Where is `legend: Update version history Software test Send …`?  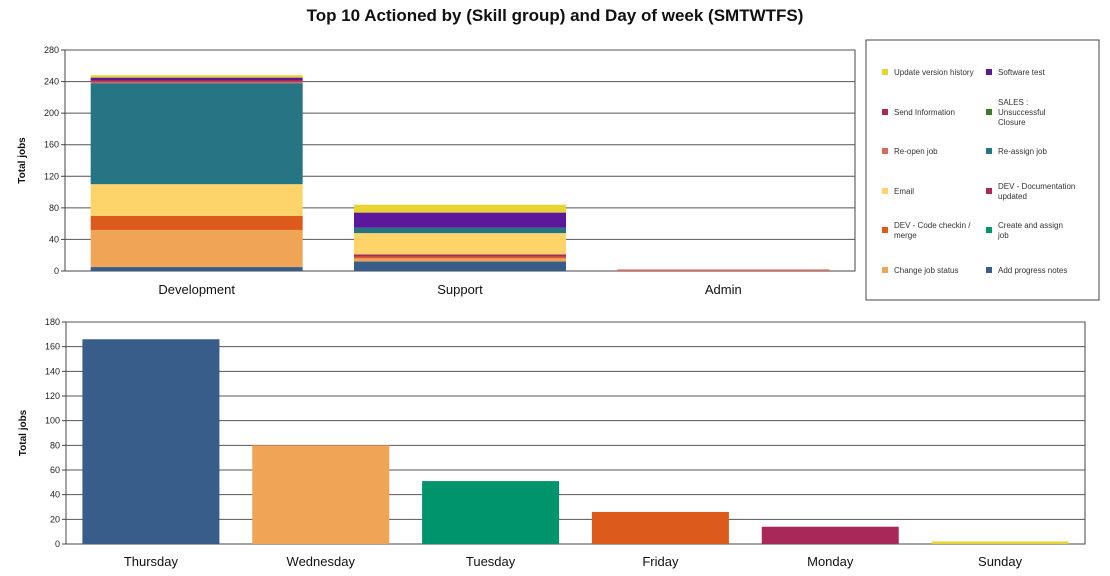
legend: Update version history Software test Send … is located at coordinates (982, 170).